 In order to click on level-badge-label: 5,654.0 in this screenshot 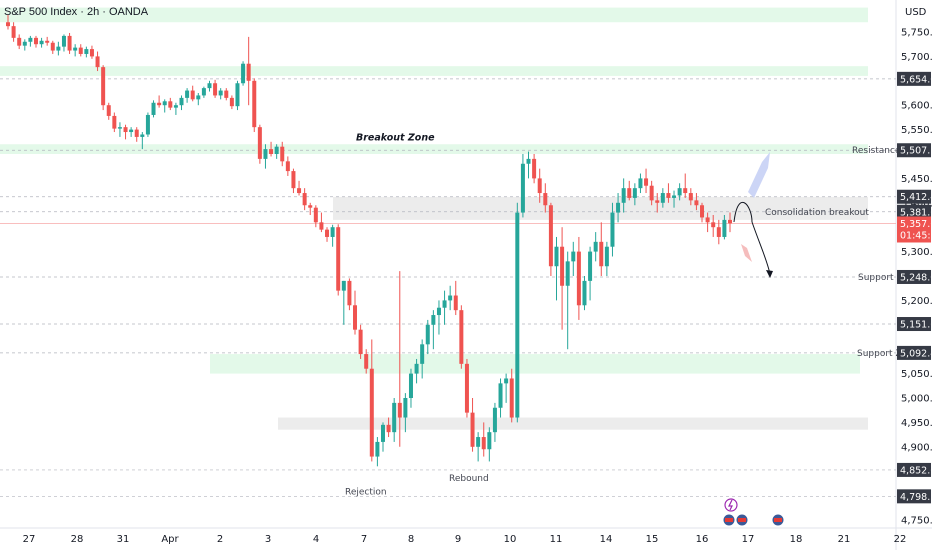, I will do `click(916, 79)`.